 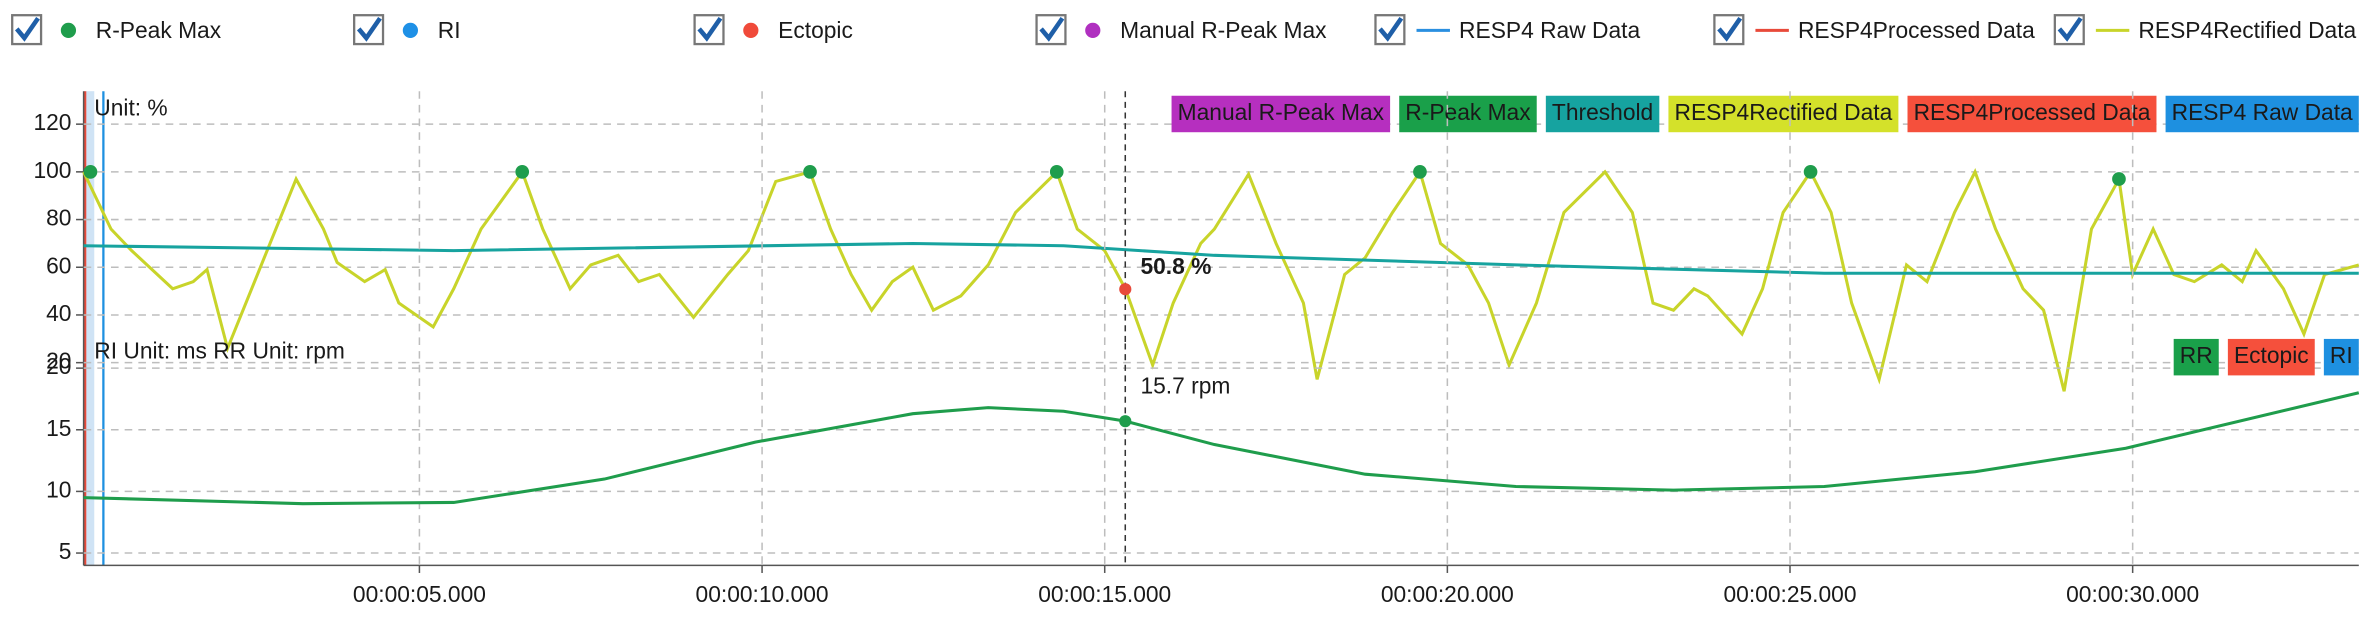 I want to click on y-tick-label: 100, so click(x=52, y=170).